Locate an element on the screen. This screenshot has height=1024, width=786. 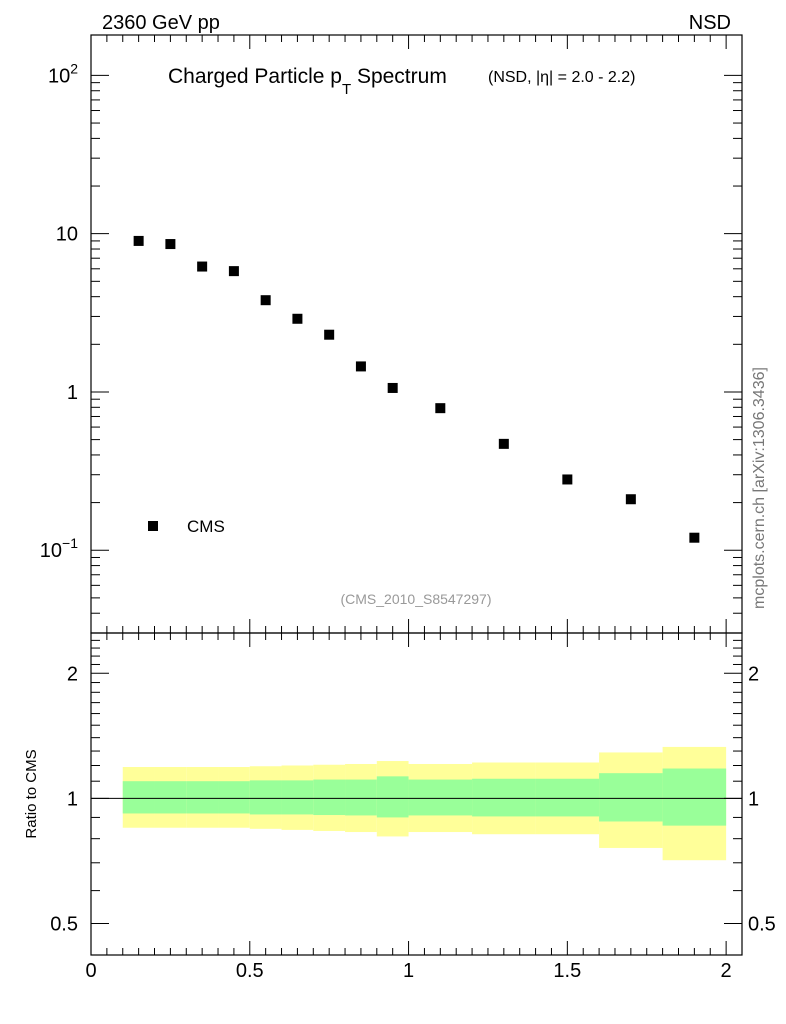
legend-label: CMS is located at coordinates (206, 526).